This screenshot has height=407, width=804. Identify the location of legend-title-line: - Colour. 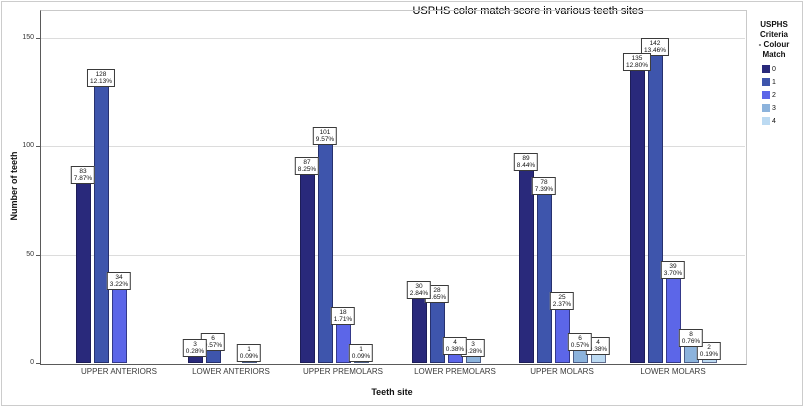
(774, 44).